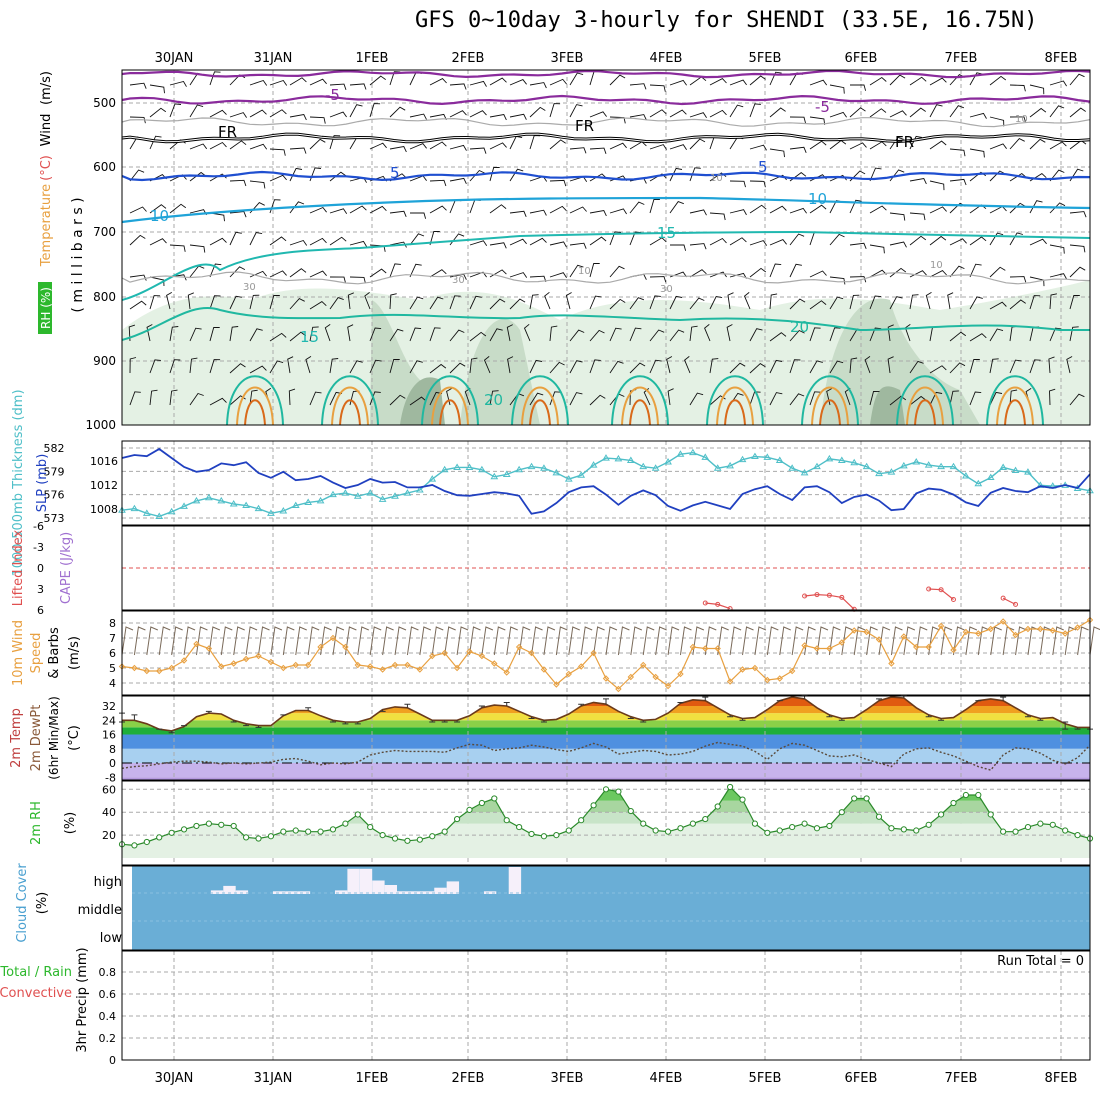 The height and width of the screenshot is (1104, 1100). Describe the element at coordinates (309, 337) in the screenshot. I see `contour-label: 15` at that location.